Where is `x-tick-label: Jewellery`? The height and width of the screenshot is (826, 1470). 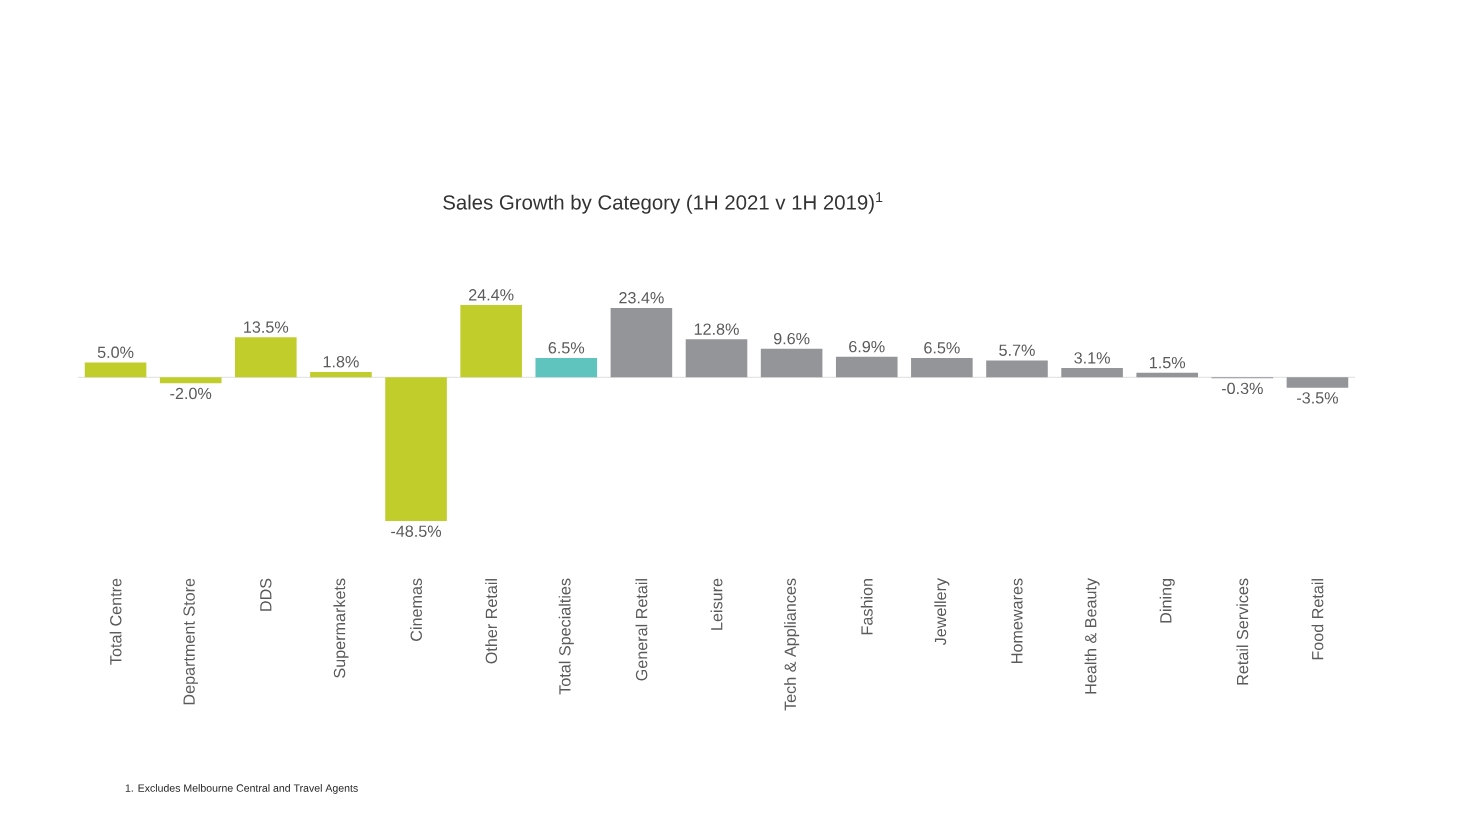 x-tick-label: Jewellery is located at coordinates (942, 612).